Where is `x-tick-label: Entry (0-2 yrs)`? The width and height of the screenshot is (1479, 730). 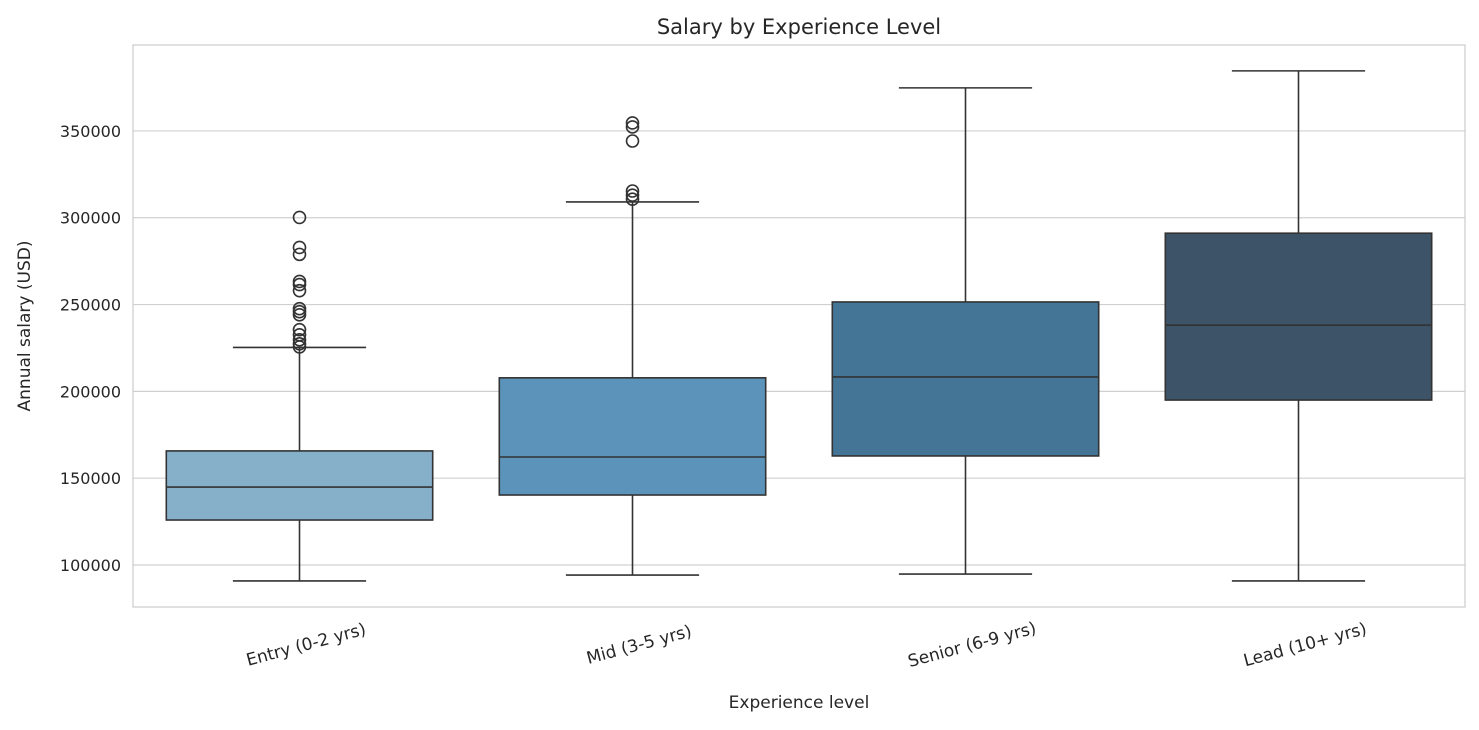 x-tick-label: Entry (0-2 yrs) is located at coordinates (306, 645).